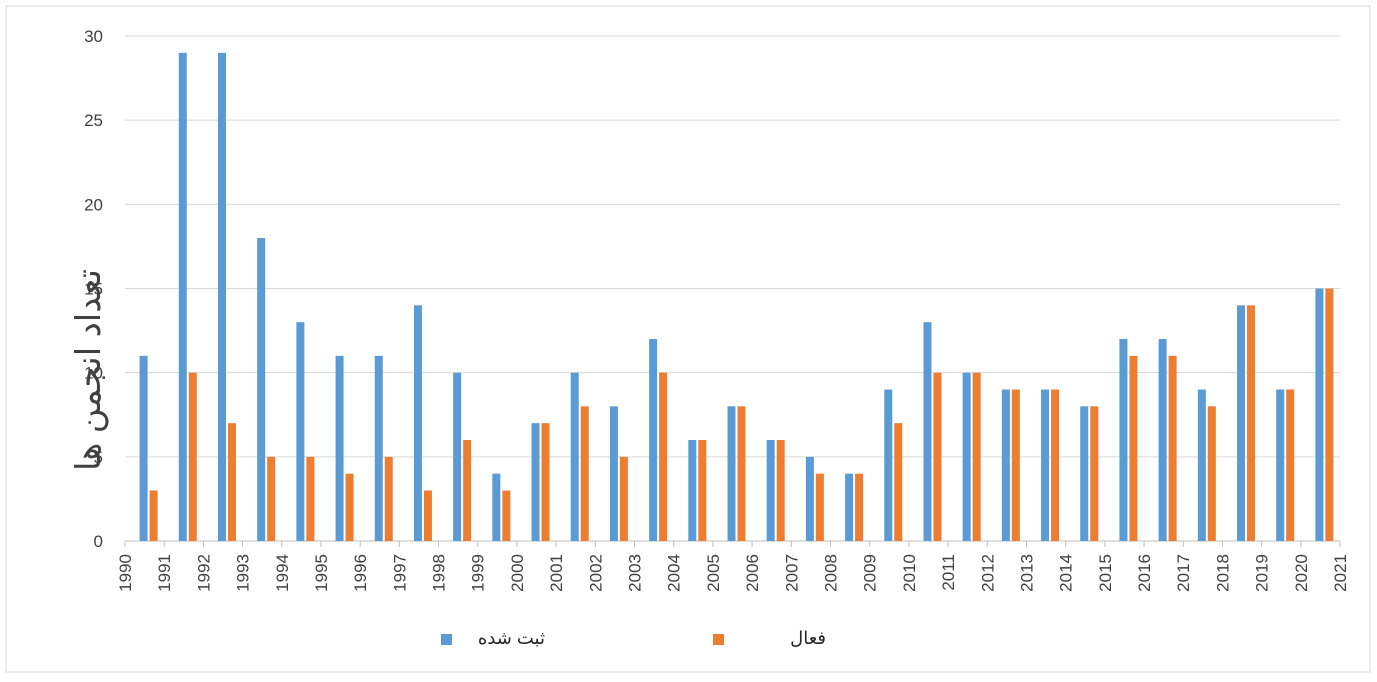 The width and height of the screenshot is (1377, 682). Describe the element at coordinates (93, 120) in the screenshot. I see `y-tick-label: 25` at that location.